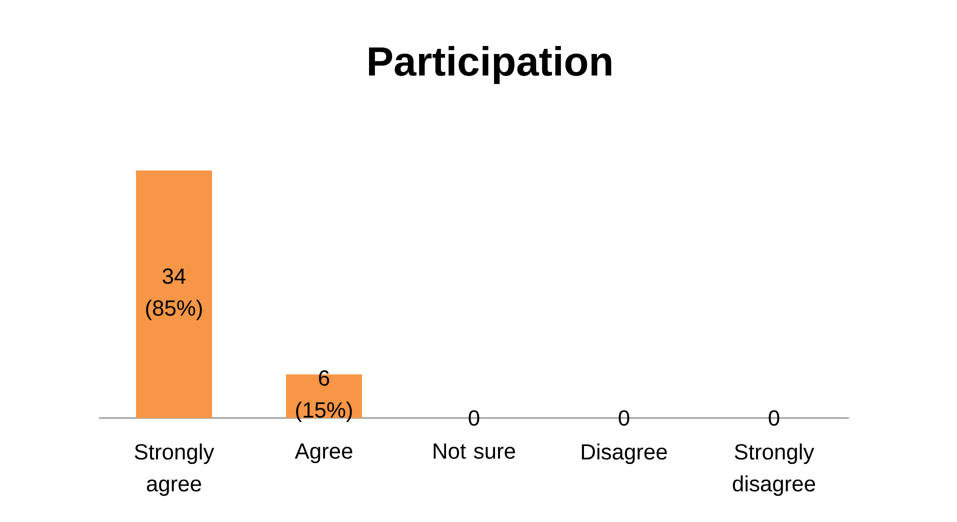 The height and width of the screenshot is (522, 957). Describe the element at coordinates (174, 294) in the screenshot. I see `data-label: 34 (85%)` at that location.